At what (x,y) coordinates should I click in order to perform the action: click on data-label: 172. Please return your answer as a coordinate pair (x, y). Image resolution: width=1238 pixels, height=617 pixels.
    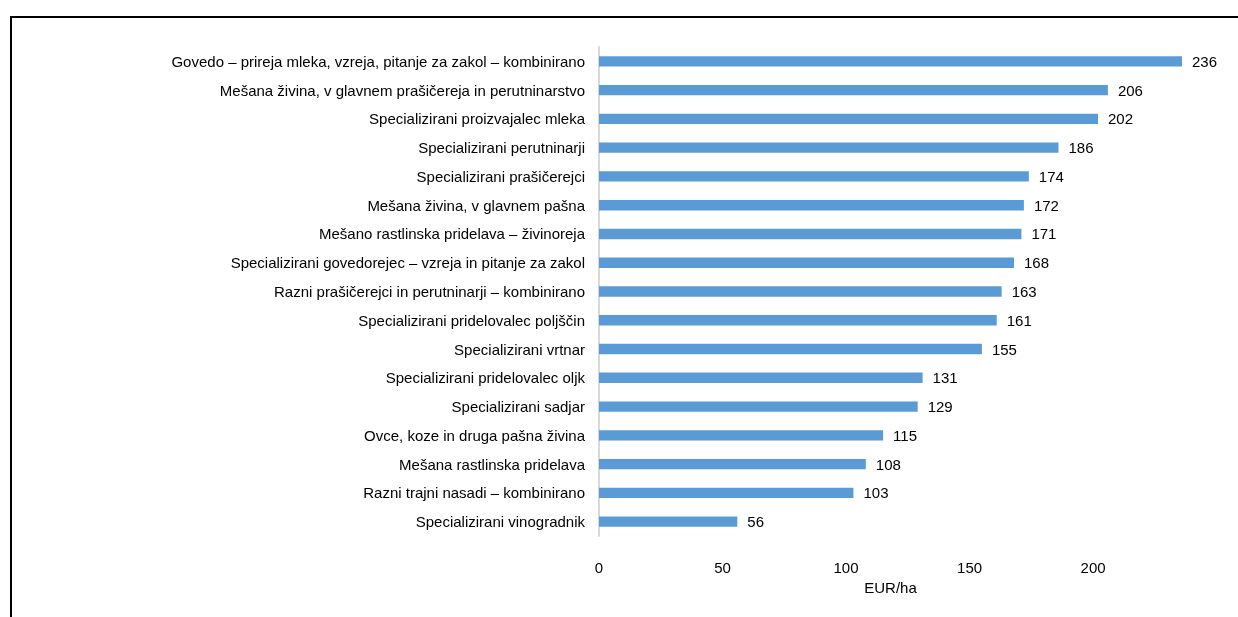
    Looking at the image, I should click on (1046, 205).